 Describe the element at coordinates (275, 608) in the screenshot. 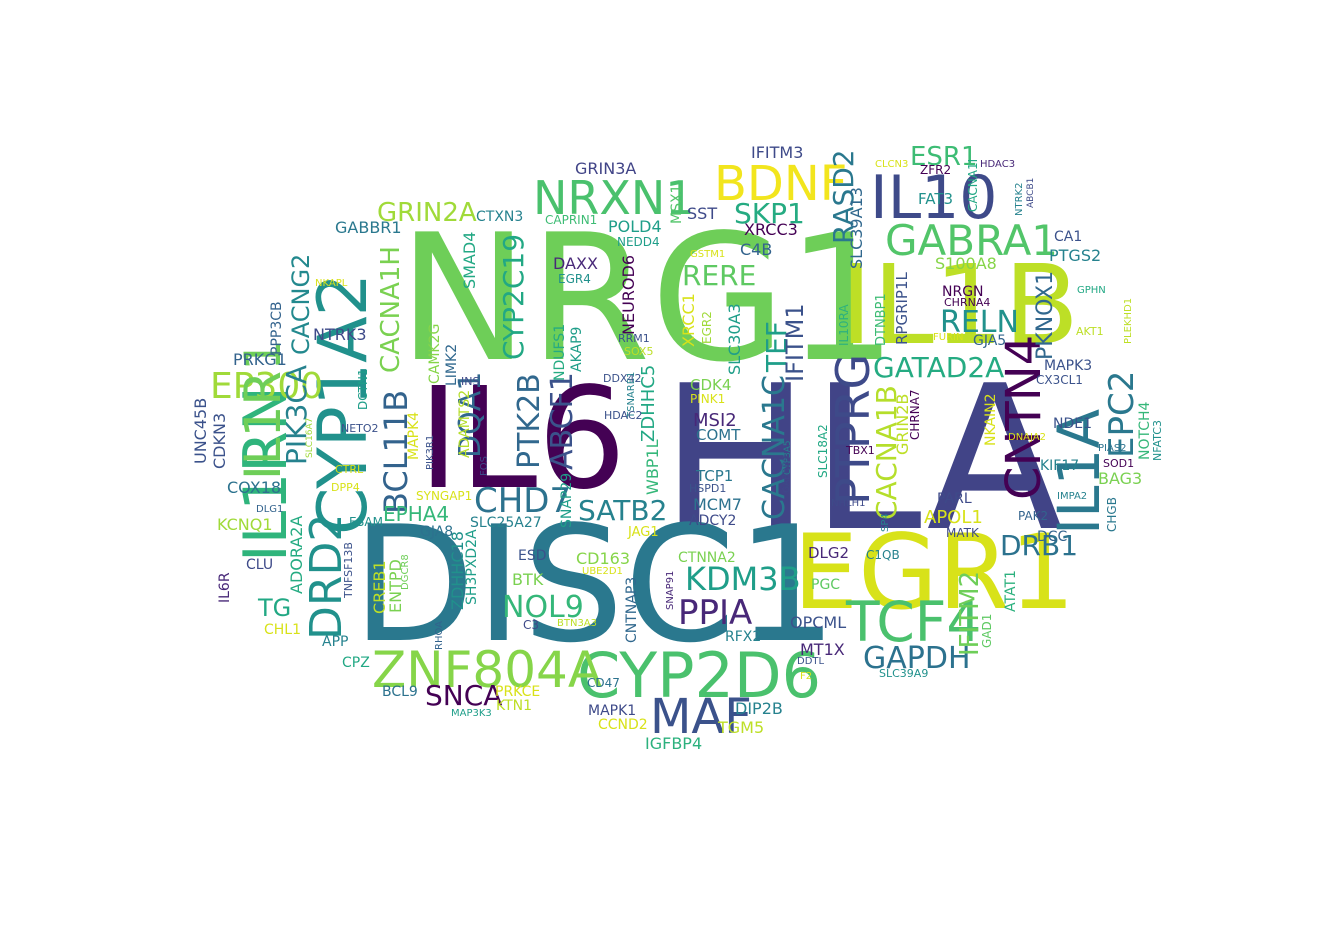

I see `word: TG` at that location.